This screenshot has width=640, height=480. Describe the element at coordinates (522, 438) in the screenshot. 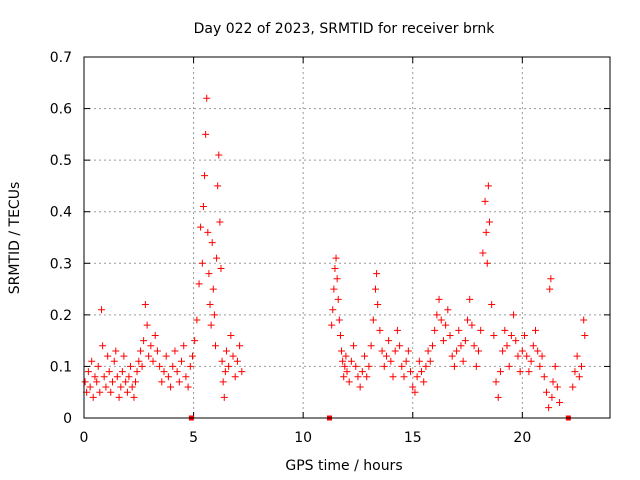

I see `x-tick-label: 20` at that location.